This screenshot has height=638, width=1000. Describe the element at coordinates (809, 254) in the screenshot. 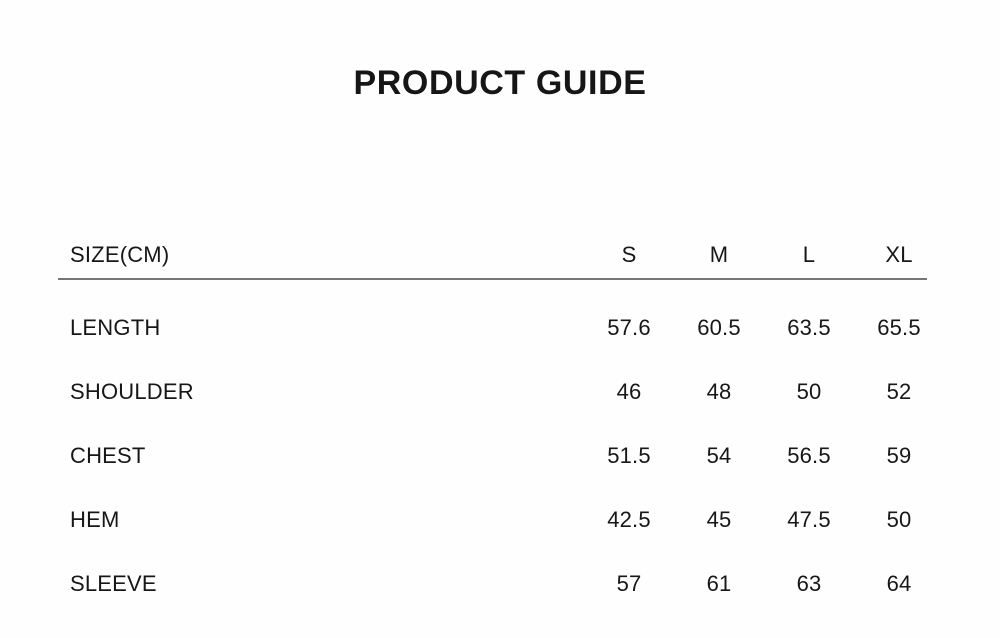

I see `size-column-header-l: L` at that location.